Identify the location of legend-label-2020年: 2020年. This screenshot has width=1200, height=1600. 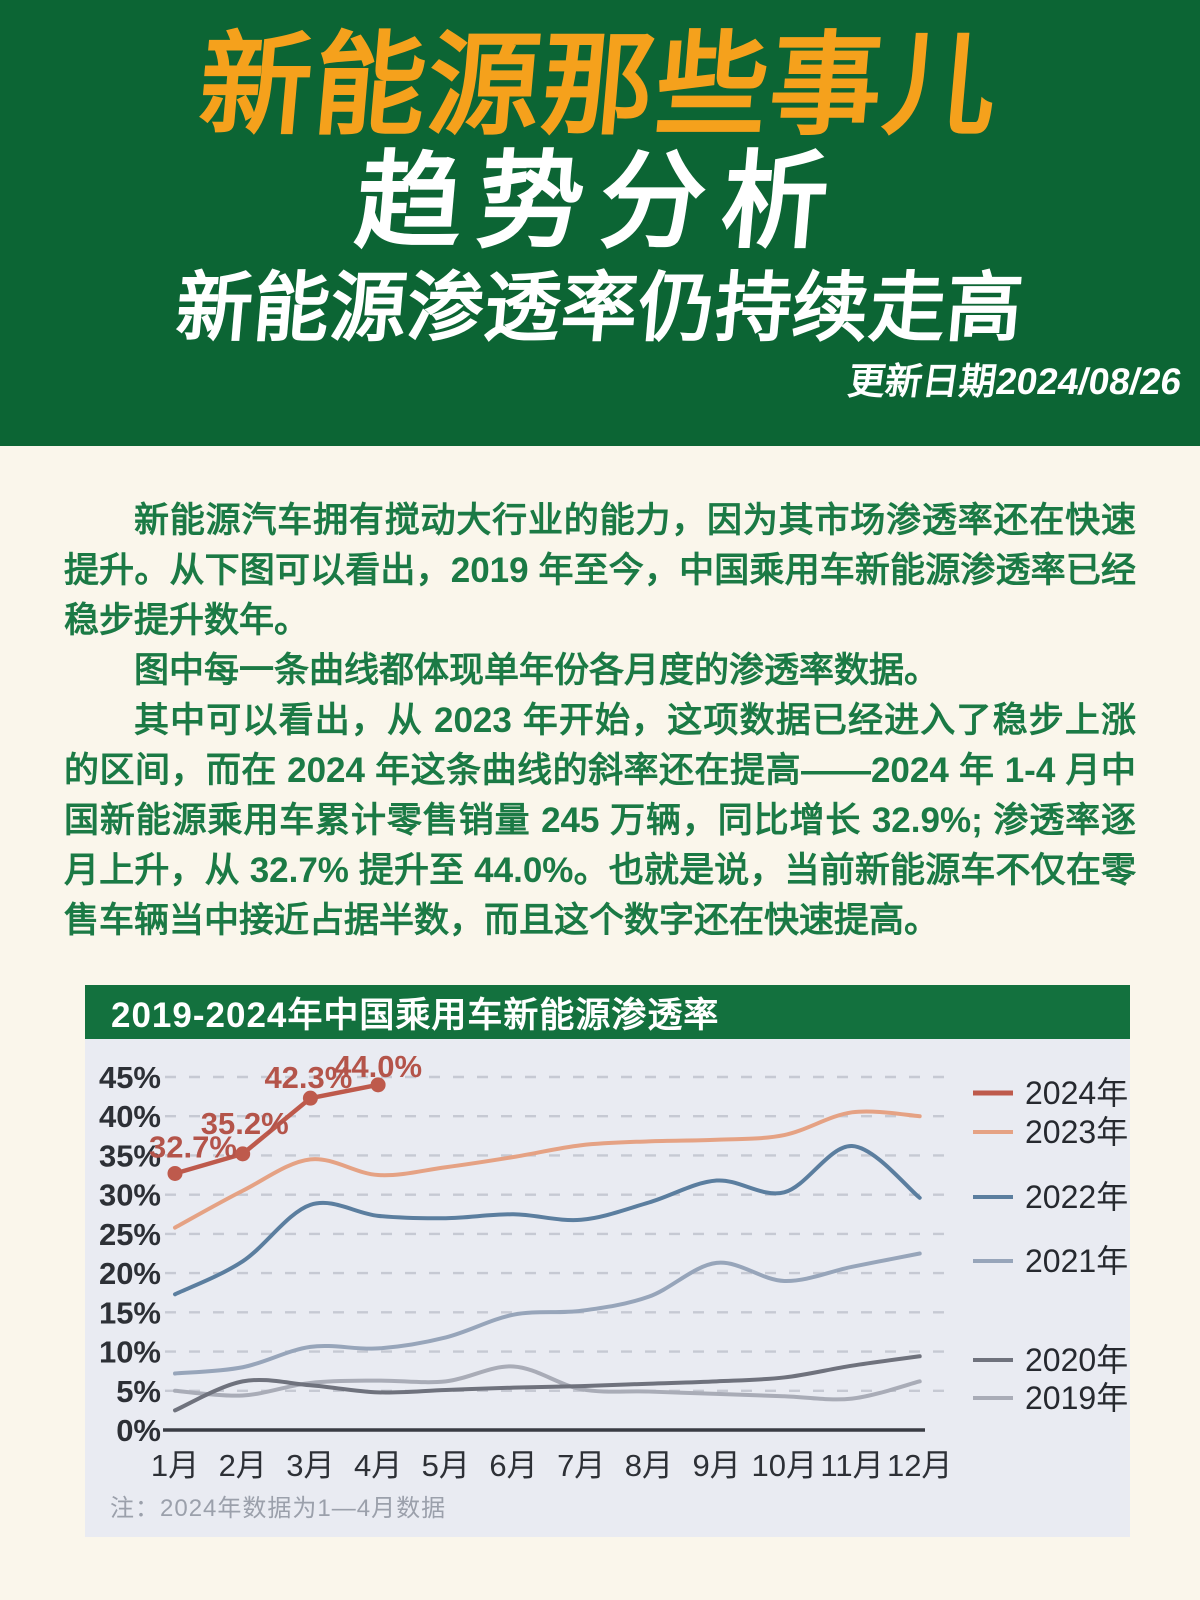
(1076, 1360).